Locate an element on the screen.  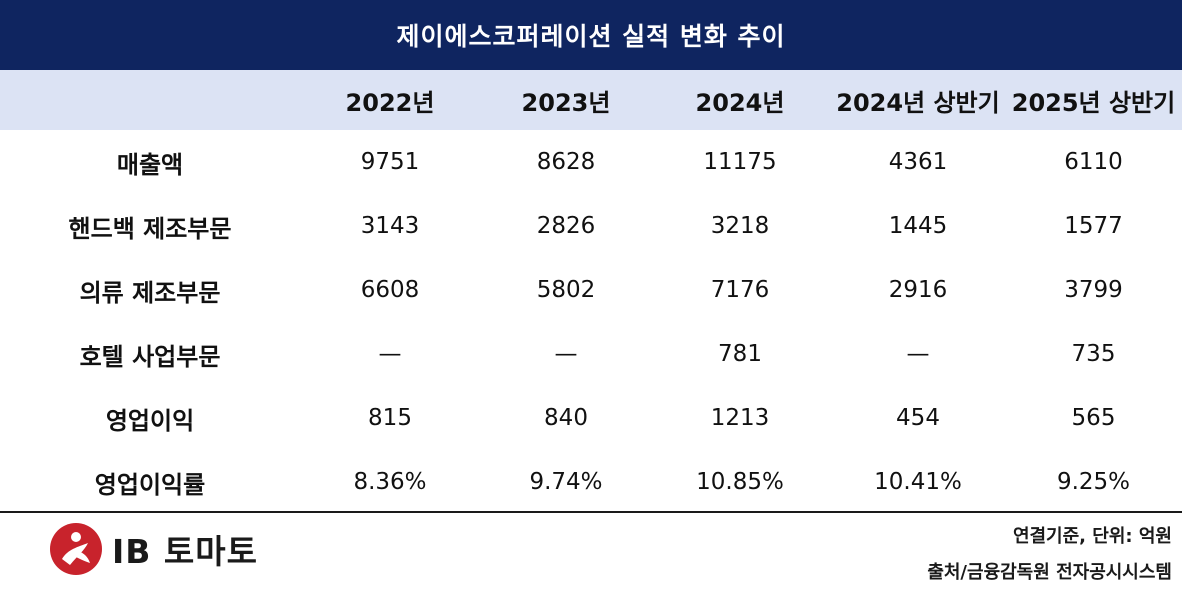
table-title: 제이에스코퍼레이션 실적 변화 추이 is located at coordinates (591, 35).